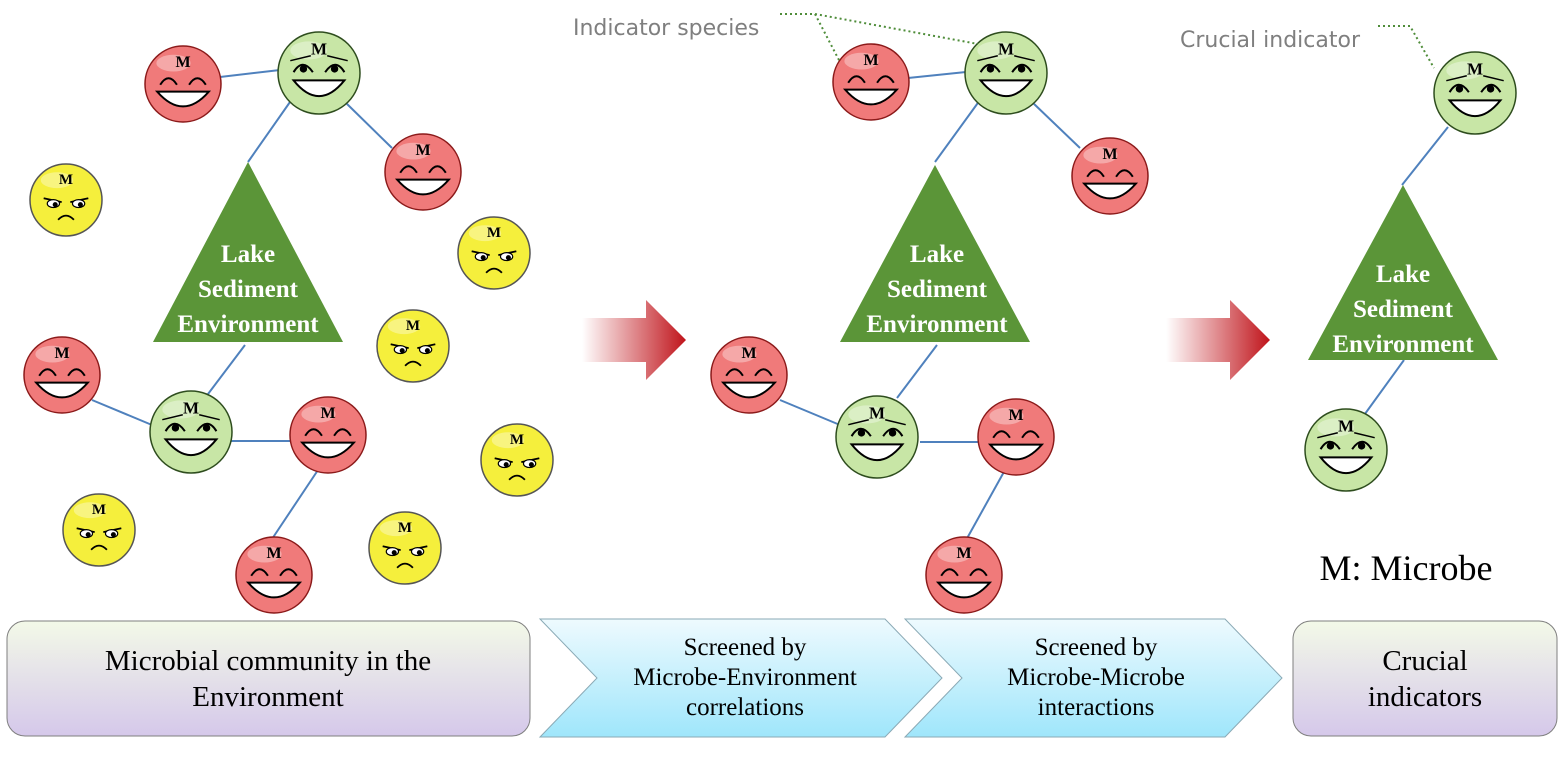 This screenshot has height=759, width=1566. I want to click on step-crucial-text-1: Crucial, so click(1424, 661).